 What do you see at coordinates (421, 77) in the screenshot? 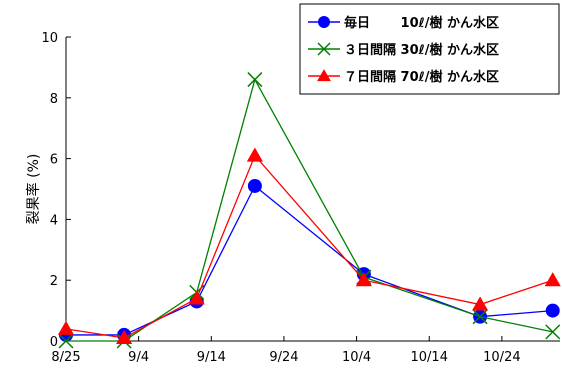
I see `legend-label: ７日間隔 70ℓ/樹 かん水区` at bounding box center [421, 77].